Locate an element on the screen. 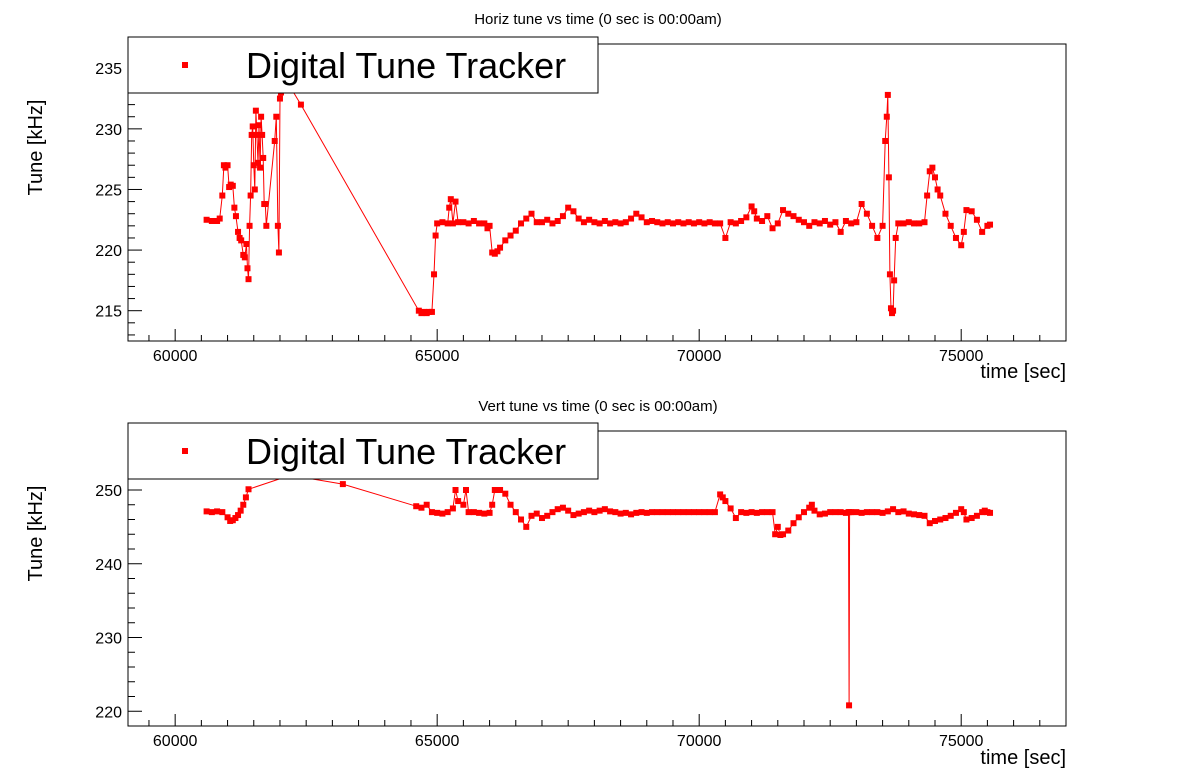  x-tick-label: 60000 is located at coordinates (175, 356).